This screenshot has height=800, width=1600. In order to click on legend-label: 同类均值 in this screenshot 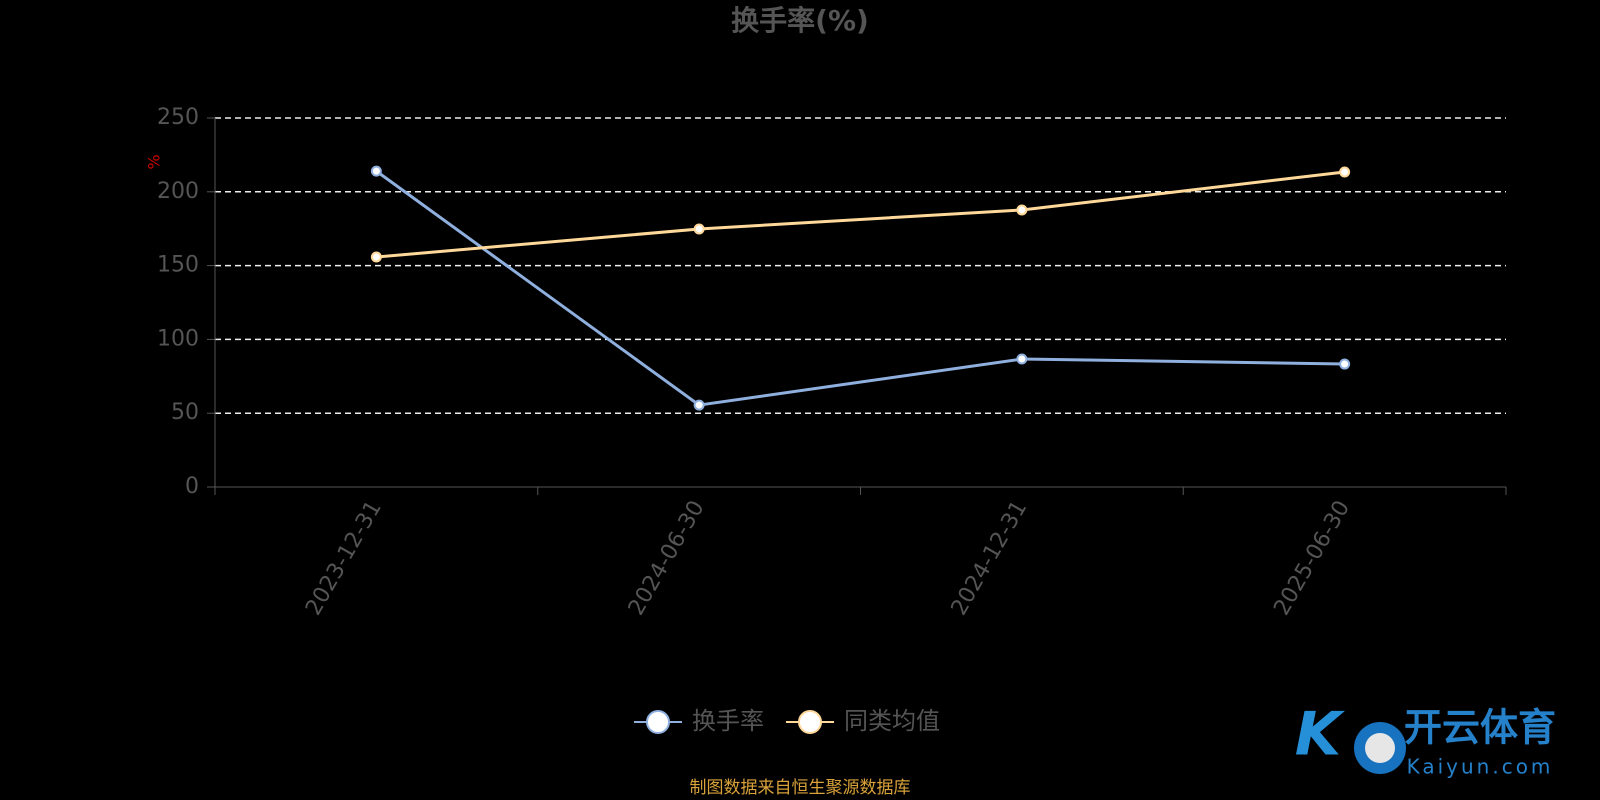, I will do `click(892, 721)`.